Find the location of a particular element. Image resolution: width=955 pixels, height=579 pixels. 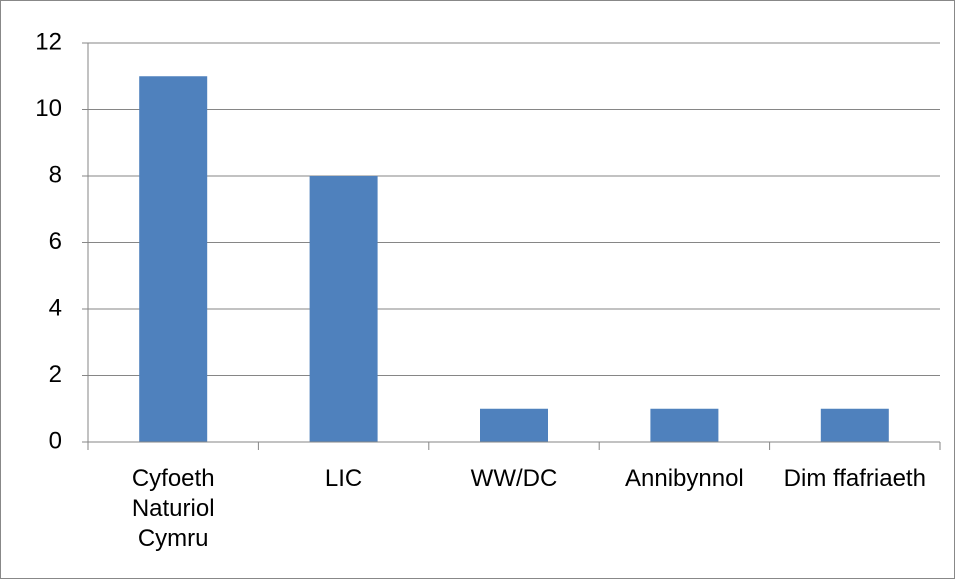

x-tick-label: Dim ffafriaeth is located at coordinates (854, 478).